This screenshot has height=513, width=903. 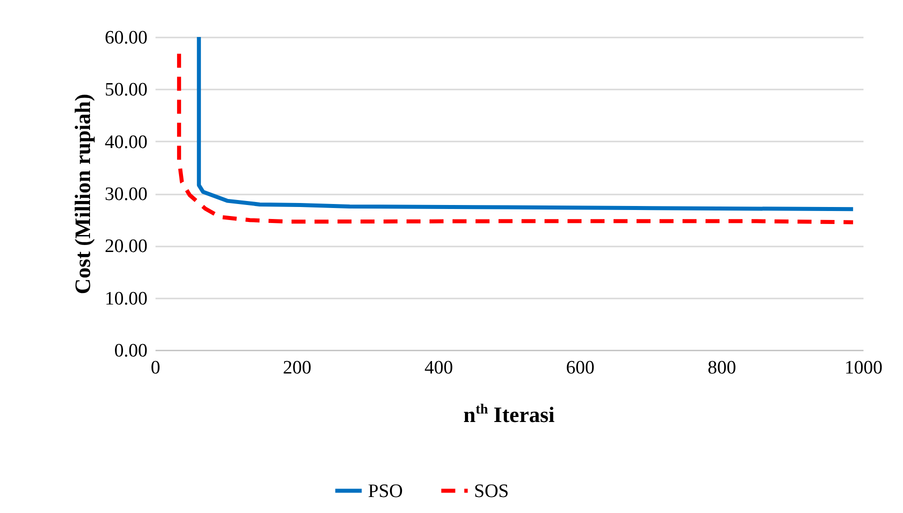 What do you see at coordinates (126, 142) in the screenshot?
I see `y-tick-label: 40.00` at bounding box center [126, 142].